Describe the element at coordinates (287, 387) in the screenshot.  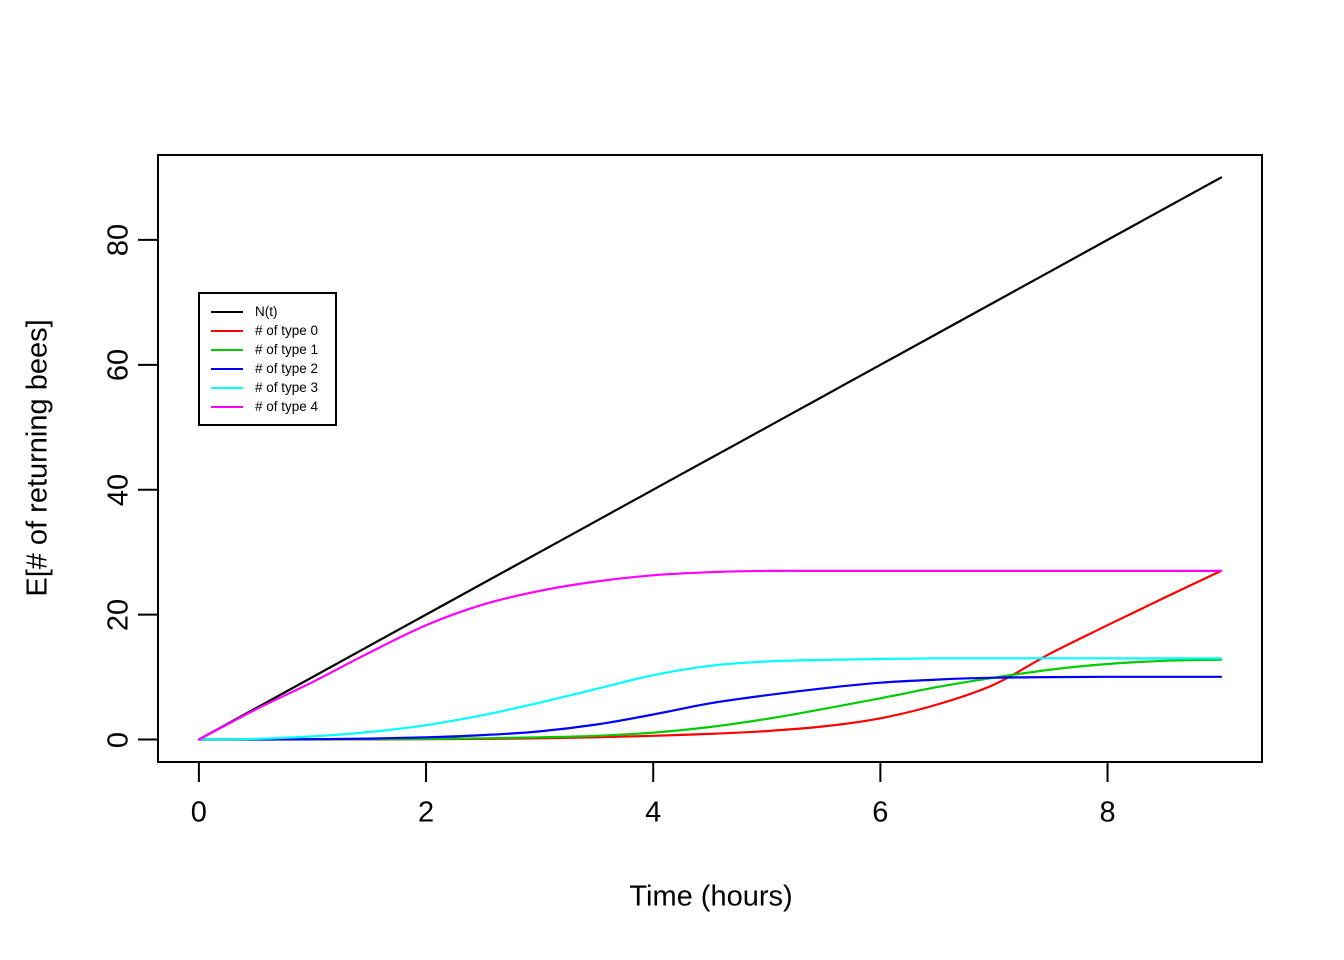
I see `legend-label: # of type 3` at that location.